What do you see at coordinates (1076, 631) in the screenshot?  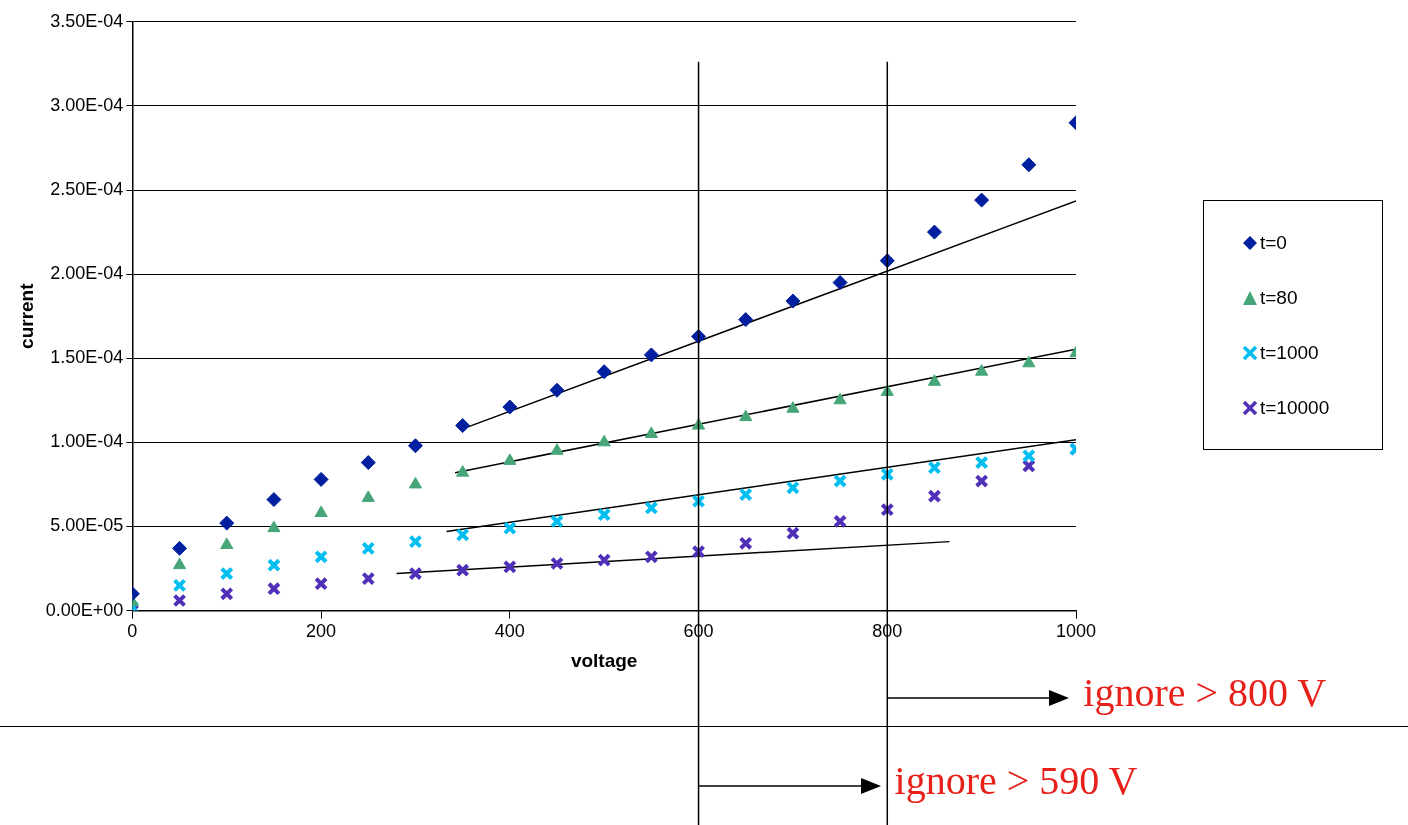 I see `x-tick-label: 1000` at bounding box center [1076, 631].